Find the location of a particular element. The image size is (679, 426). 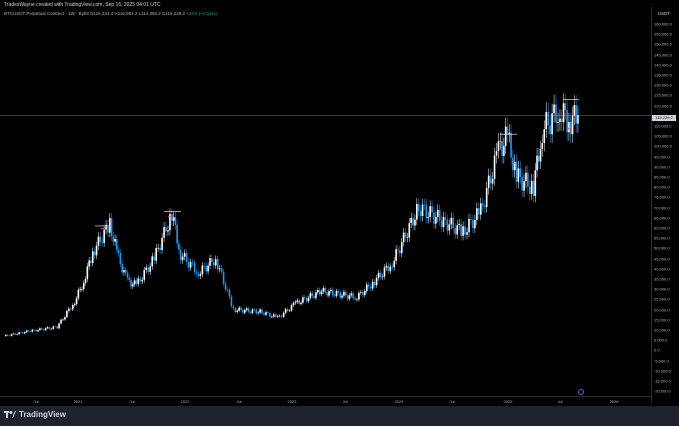

price-label: 10,000.0 is located at coordinates (662, 330).